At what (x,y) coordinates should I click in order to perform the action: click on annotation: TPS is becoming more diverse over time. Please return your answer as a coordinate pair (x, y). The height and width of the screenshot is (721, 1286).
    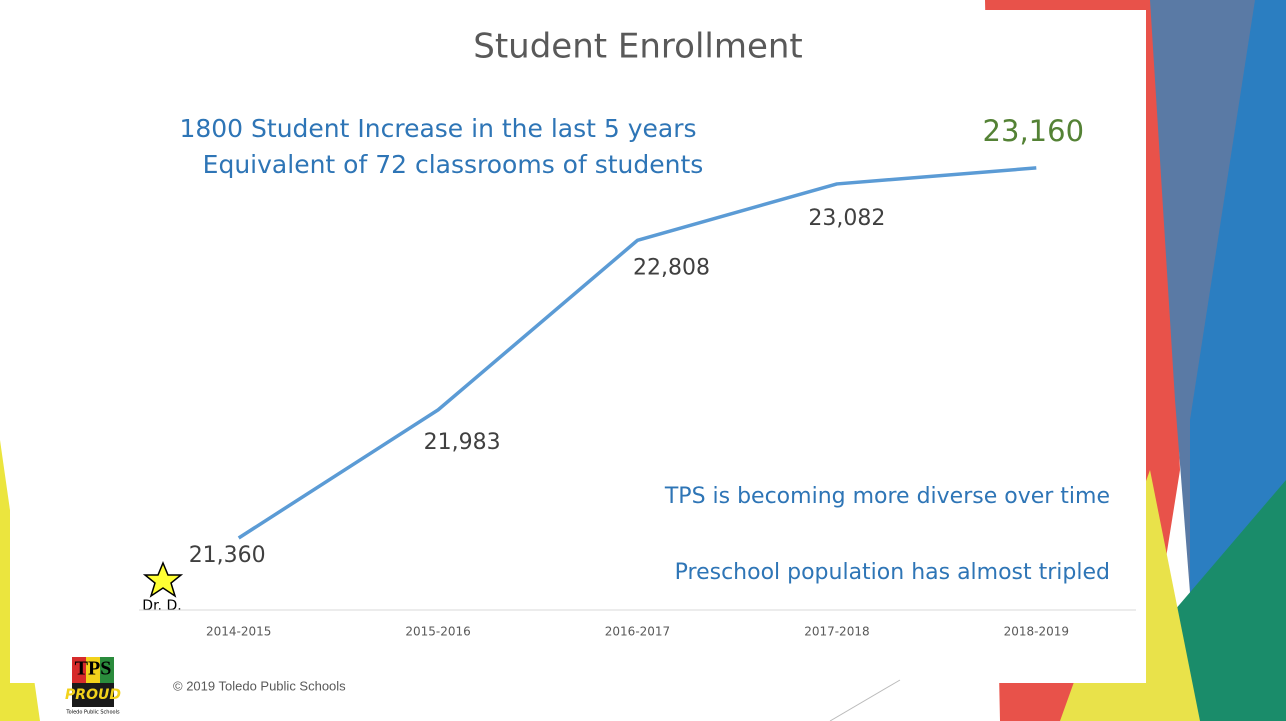
    Looking at the image, I should click on (887, 496).